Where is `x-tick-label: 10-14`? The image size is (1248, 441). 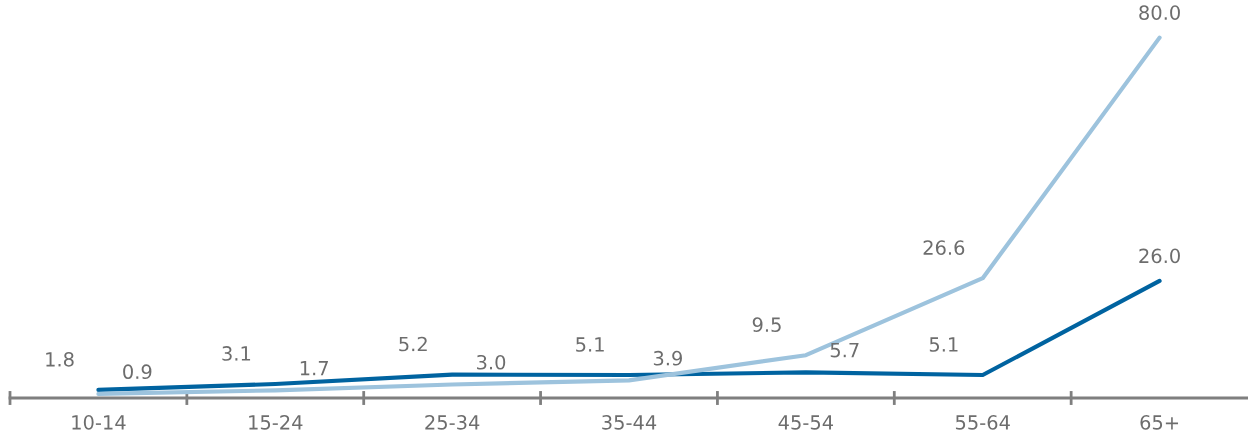
x-tick-label: 10-14 is located at coordinates (99, 422).